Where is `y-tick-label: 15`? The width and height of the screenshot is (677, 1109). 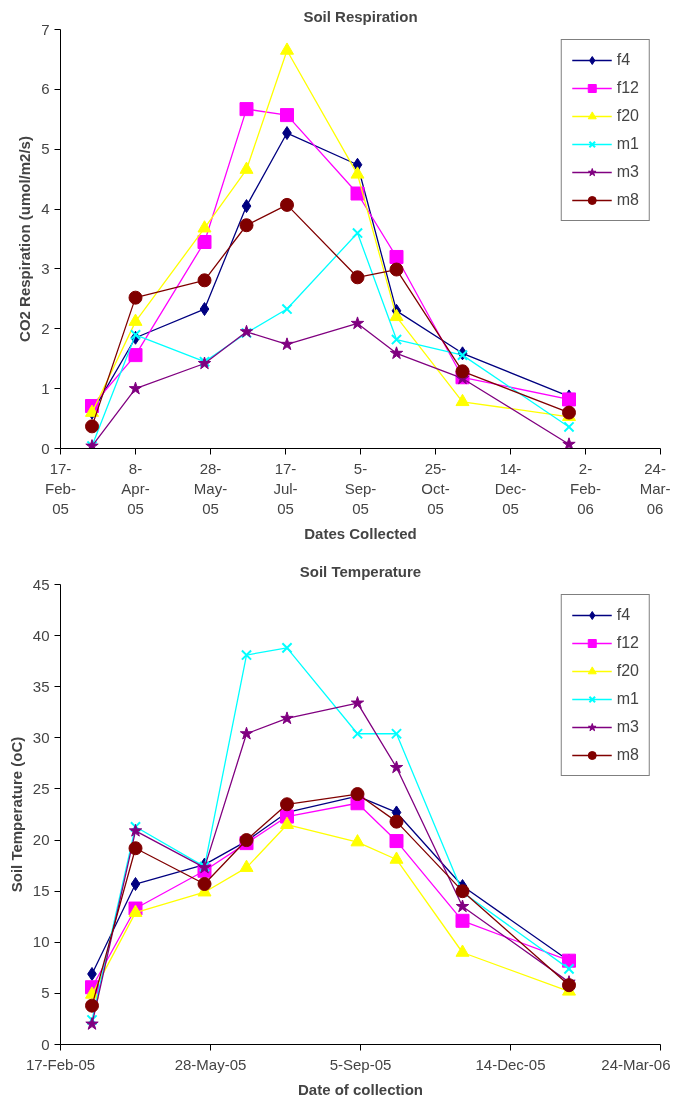
y-tick-label: 15 is located at coordinates (41, 891).